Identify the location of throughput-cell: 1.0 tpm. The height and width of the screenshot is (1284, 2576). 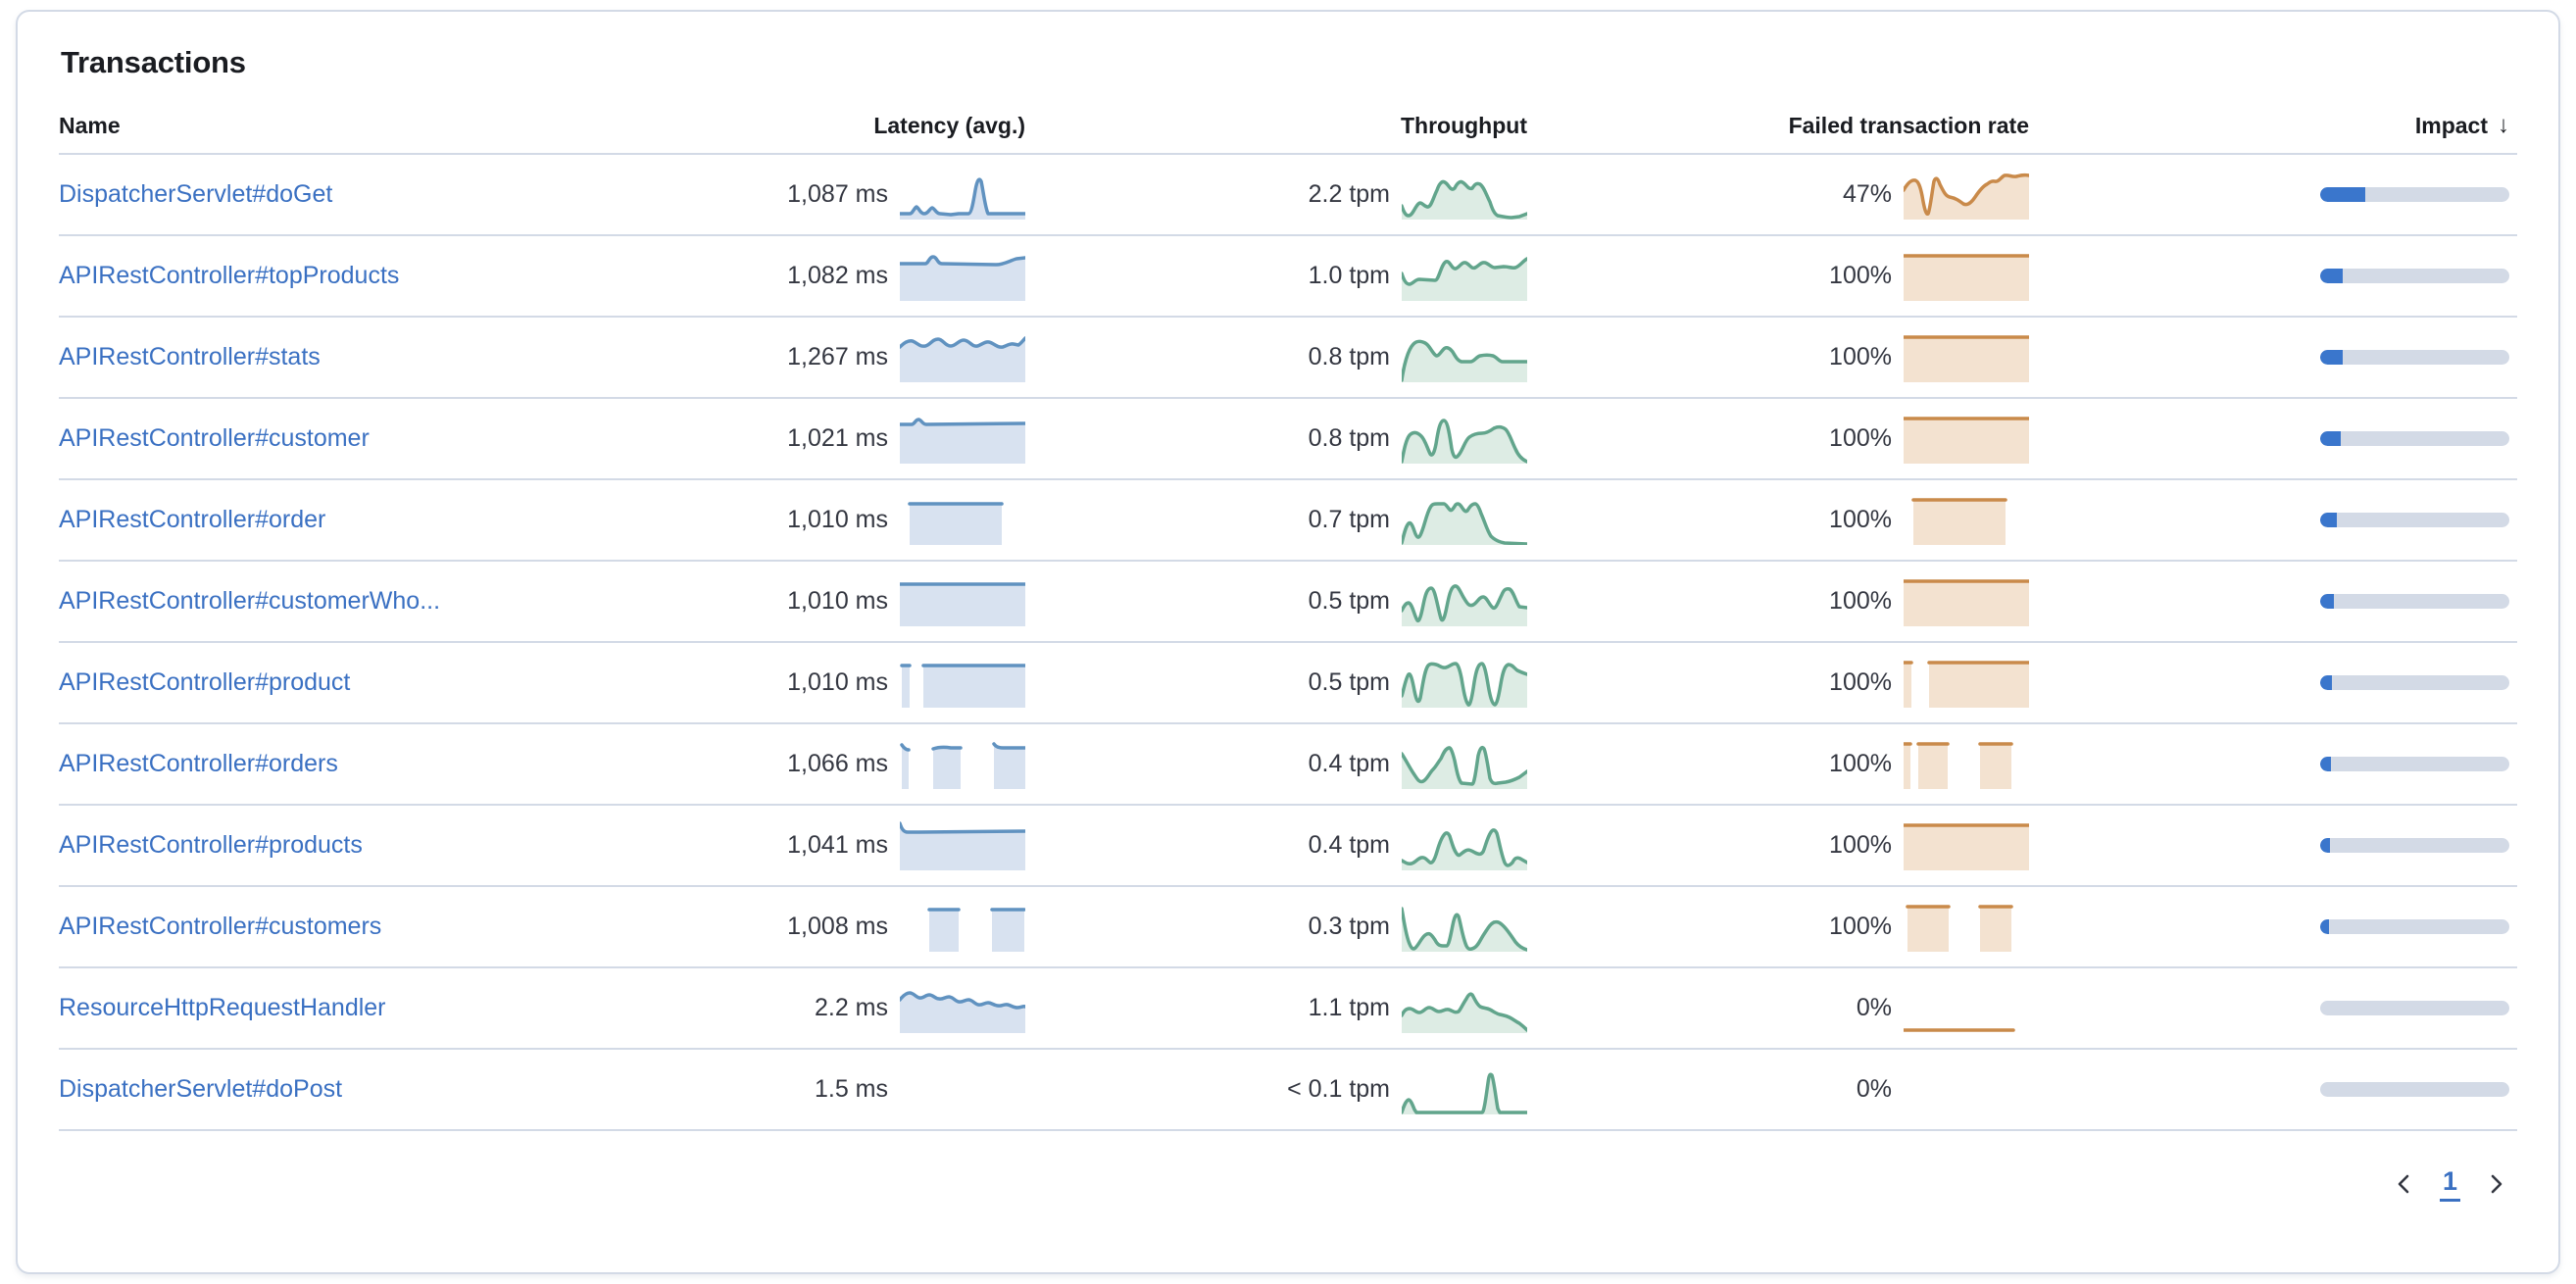
(1276, 276).